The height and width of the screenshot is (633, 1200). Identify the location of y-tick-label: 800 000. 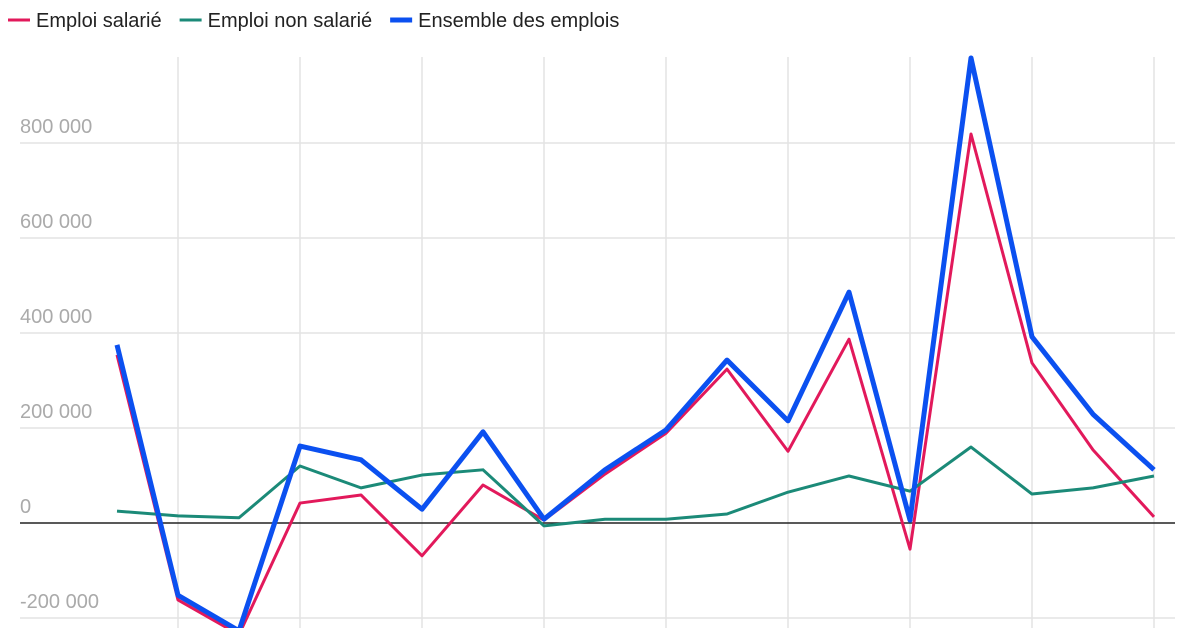
(56, 127).